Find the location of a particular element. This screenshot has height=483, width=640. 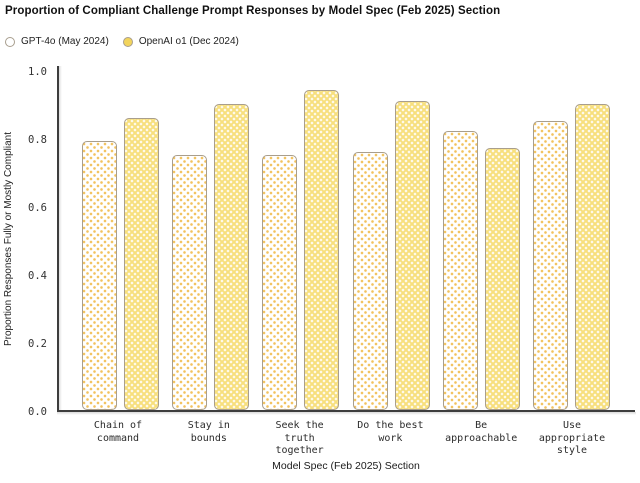

category-label-be-approachable: Be approachable is located at coordinates (481, 432).